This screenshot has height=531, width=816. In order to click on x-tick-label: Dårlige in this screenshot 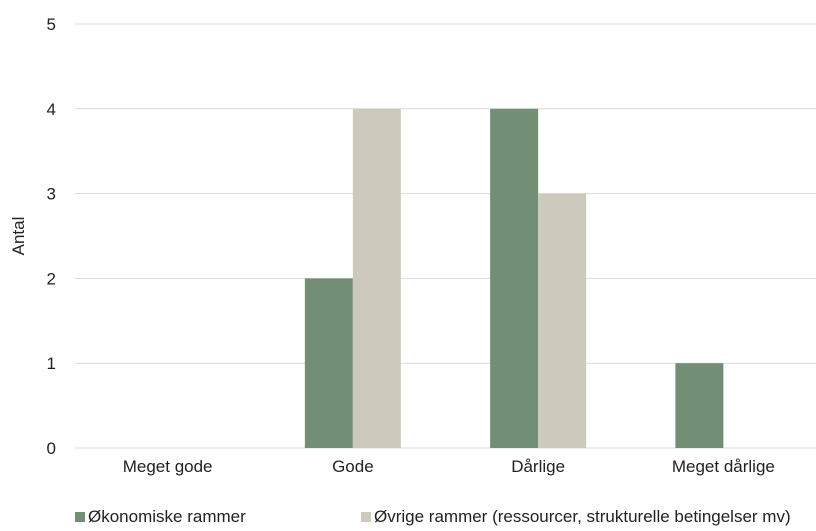, I will do `click(538, 466)`.